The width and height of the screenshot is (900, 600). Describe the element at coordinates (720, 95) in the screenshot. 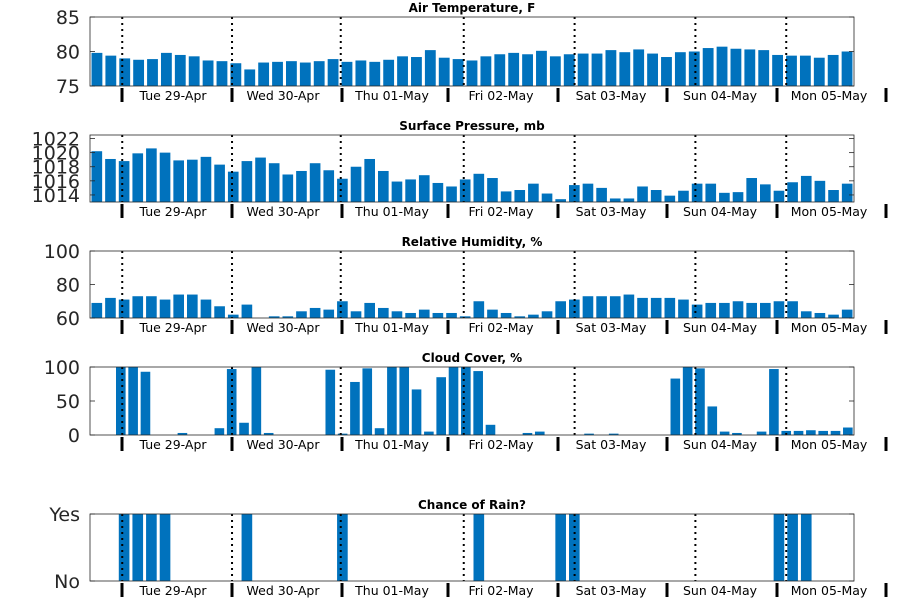

I see `x-tick-label: Sun 04-May` at that location.